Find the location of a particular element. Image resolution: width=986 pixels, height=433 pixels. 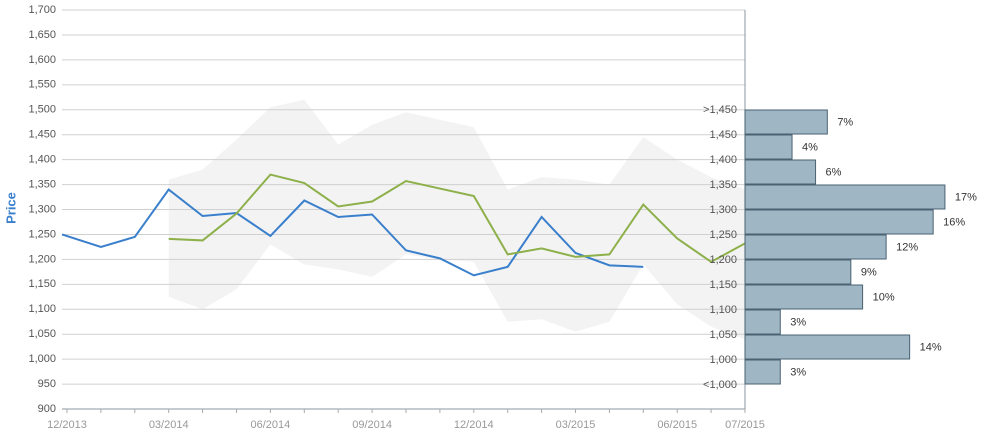

x-tick-label: 09/2014 is located at coordinates (372, 425).